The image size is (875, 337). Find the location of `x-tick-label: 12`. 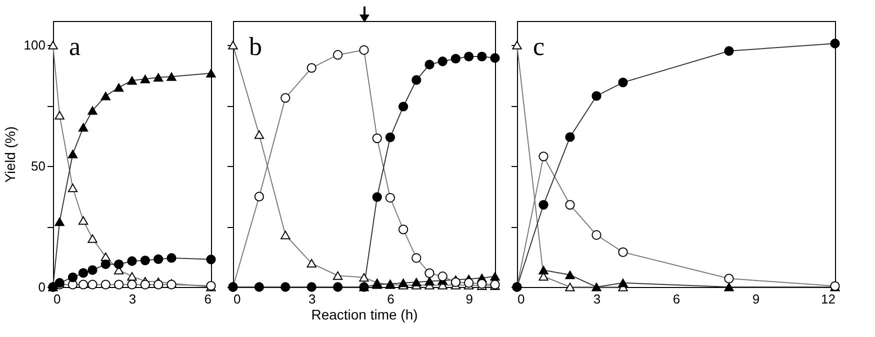

x-tick-label: 12 is located at coordinates (828, 299).